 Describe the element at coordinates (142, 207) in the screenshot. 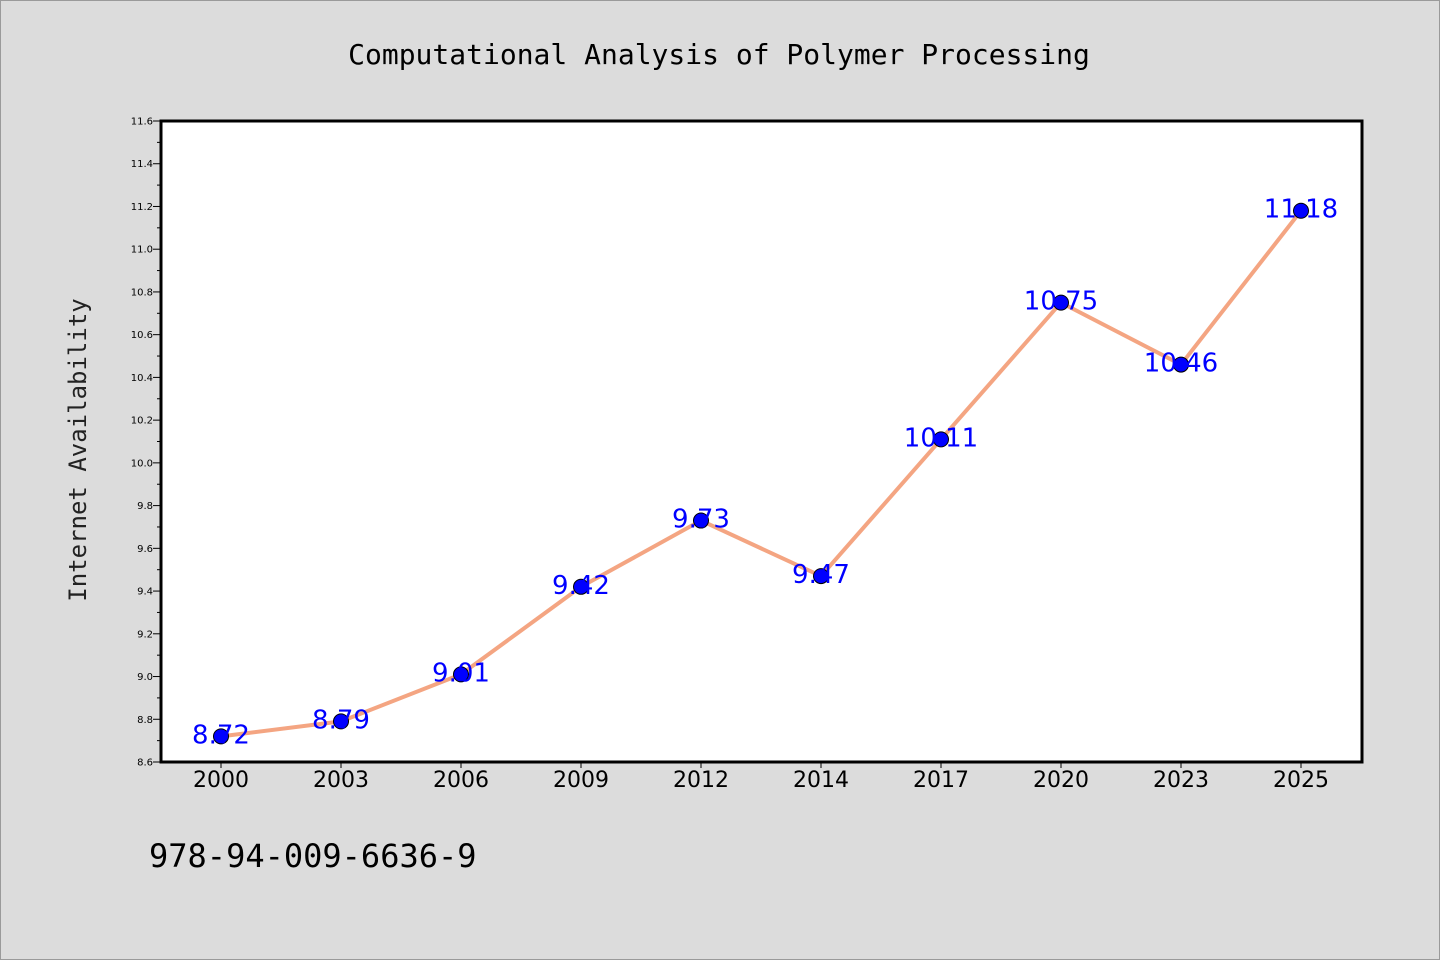

I see `y-tick-label: 11.2` at that location.